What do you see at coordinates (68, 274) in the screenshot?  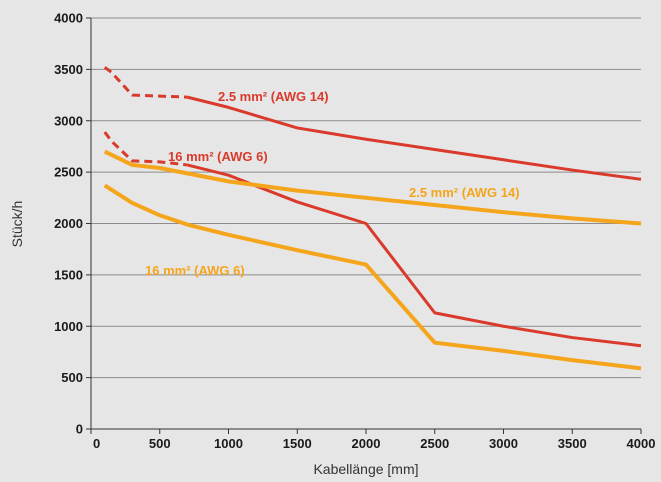 I see `y-tick-label: 1500` at bounding box center [68, 274].